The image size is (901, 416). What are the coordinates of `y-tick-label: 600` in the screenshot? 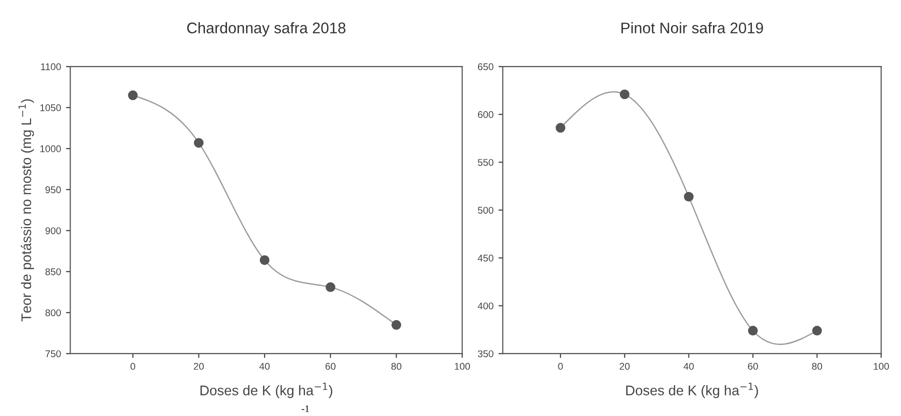 It's located at (486, 114).